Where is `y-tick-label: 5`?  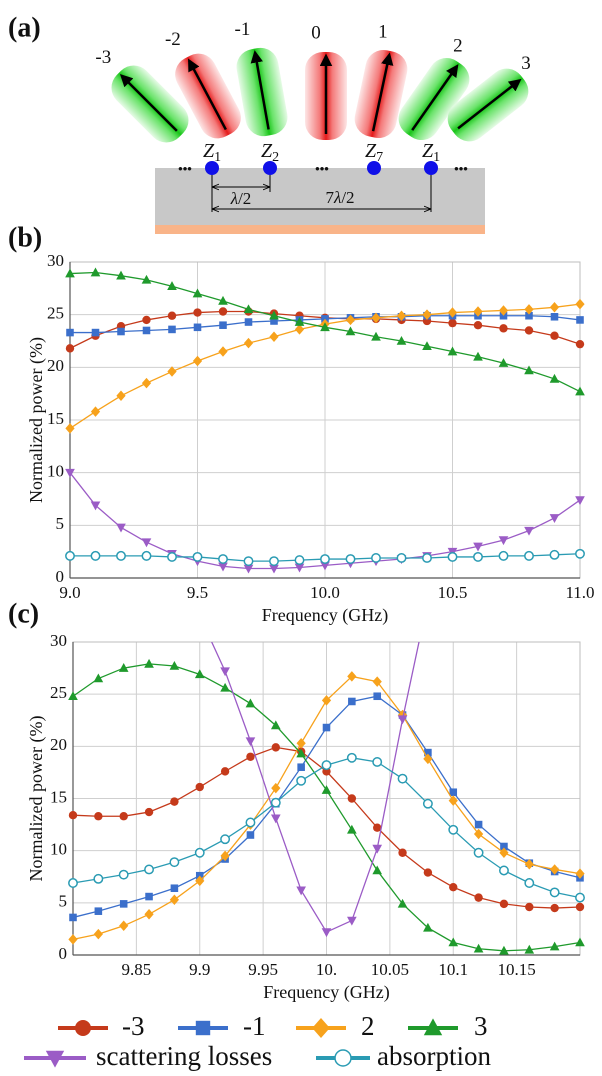 y-tick-label: 5 is located at coordinates (60, 523).